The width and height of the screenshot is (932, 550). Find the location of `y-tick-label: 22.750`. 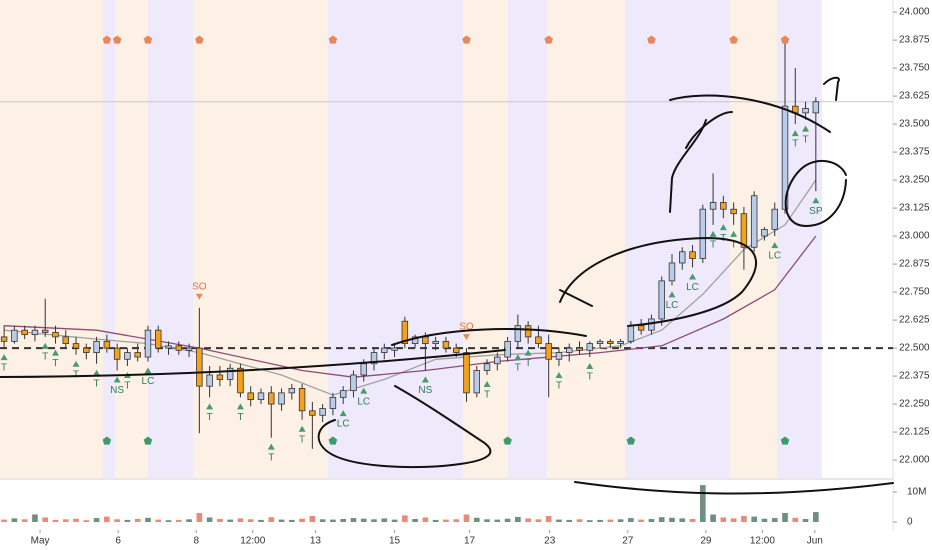

y-tick-label: 22.750 is located at coordinates (914, 292).